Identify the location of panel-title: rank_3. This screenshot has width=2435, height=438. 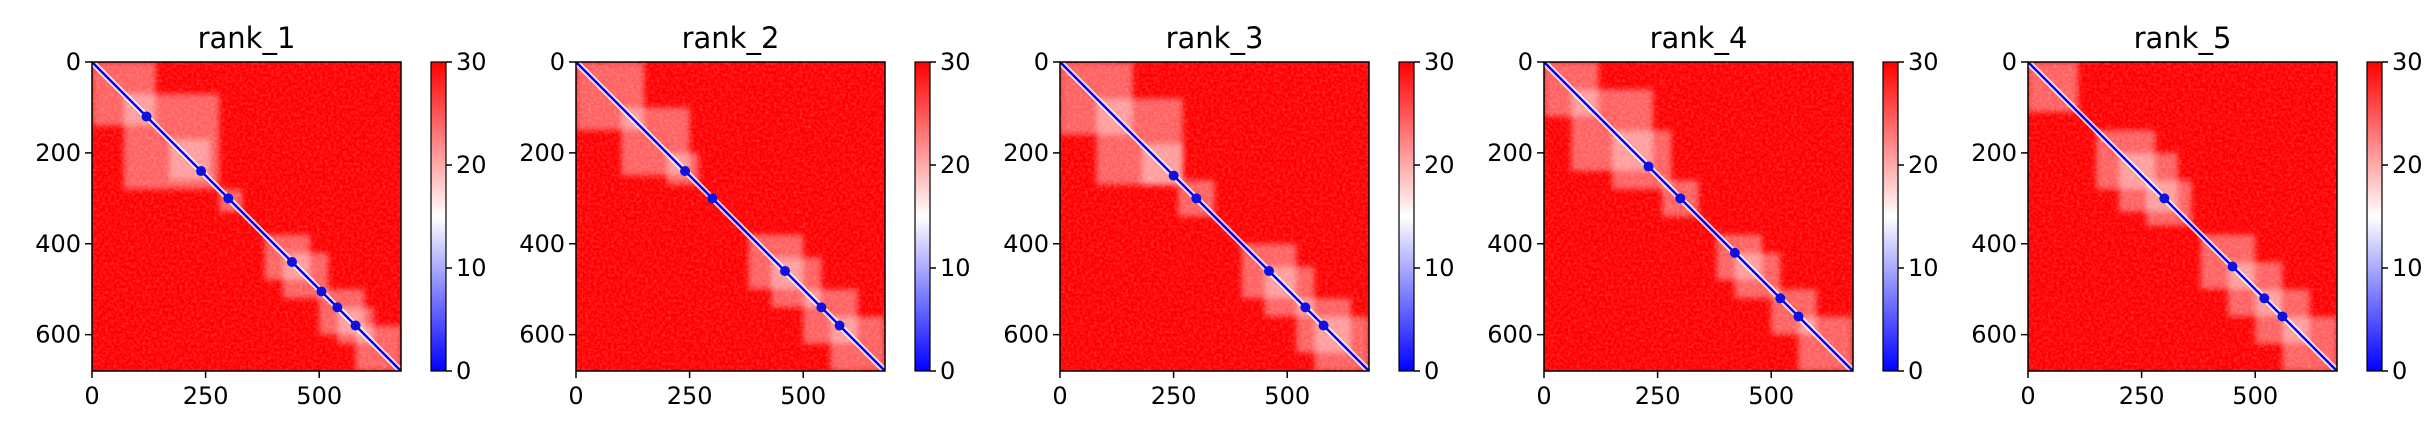
(1215, 38).